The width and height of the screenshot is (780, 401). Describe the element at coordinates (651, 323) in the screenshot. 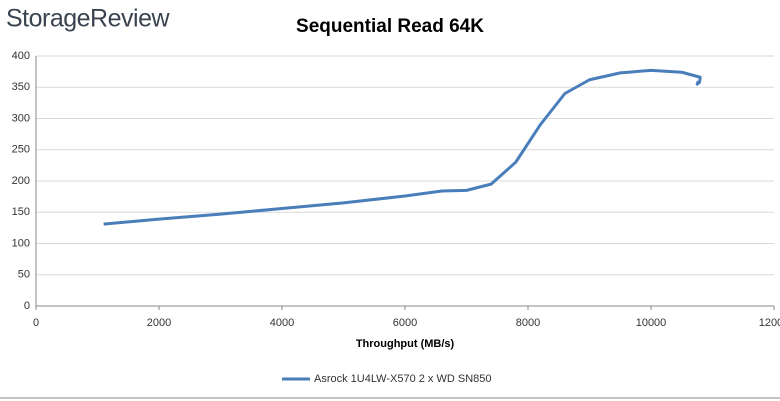

I see `x-tick-label: 10000` at that location.